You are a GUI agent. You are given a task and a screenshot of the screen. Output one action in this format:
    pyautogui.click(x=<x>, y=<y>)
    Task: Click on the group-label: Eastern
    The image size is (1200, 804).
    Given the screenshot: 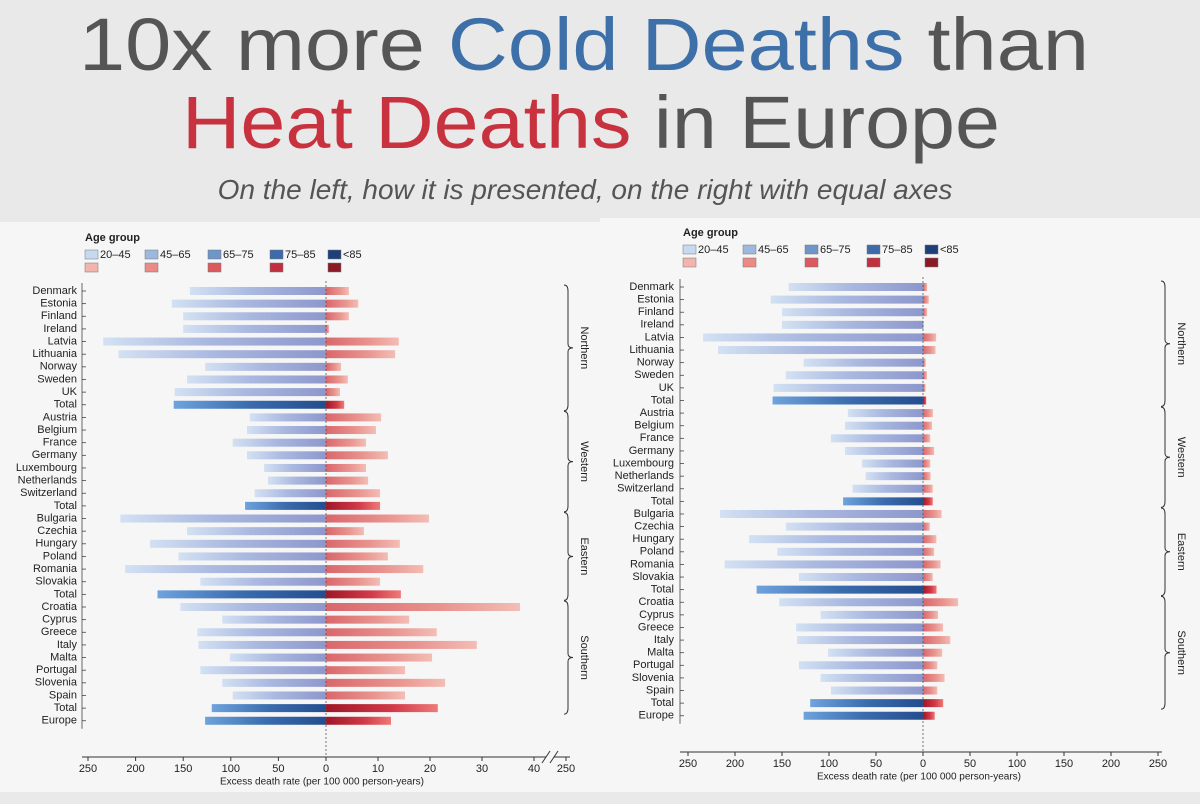 What is the action you would take?
    pyautogui.click(x=584, y=556)
    